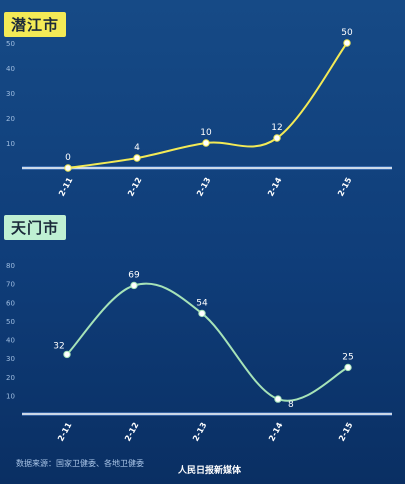 This screenshot has height=484, width=405. What do you see at coordinates (35, 227) in the screenshot?
I see `chart-title-tianmen: 天门市` at bounding box center [35, 227].